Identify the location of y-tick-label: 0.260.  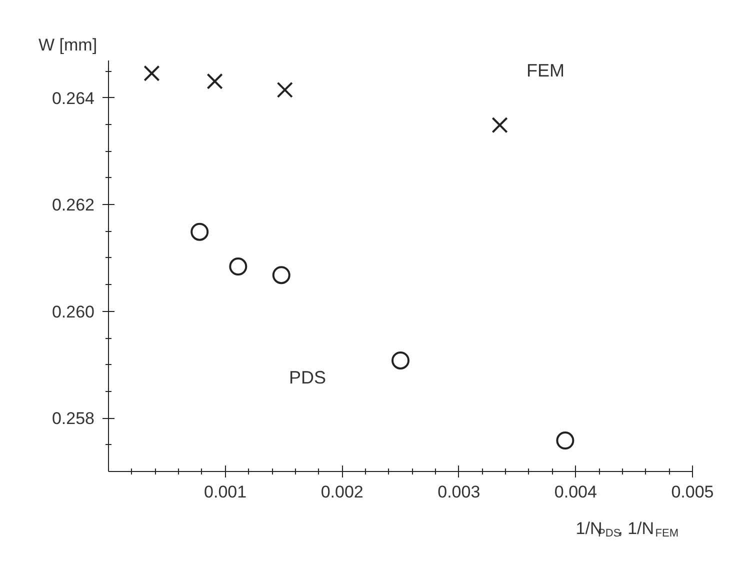
(73, 312).